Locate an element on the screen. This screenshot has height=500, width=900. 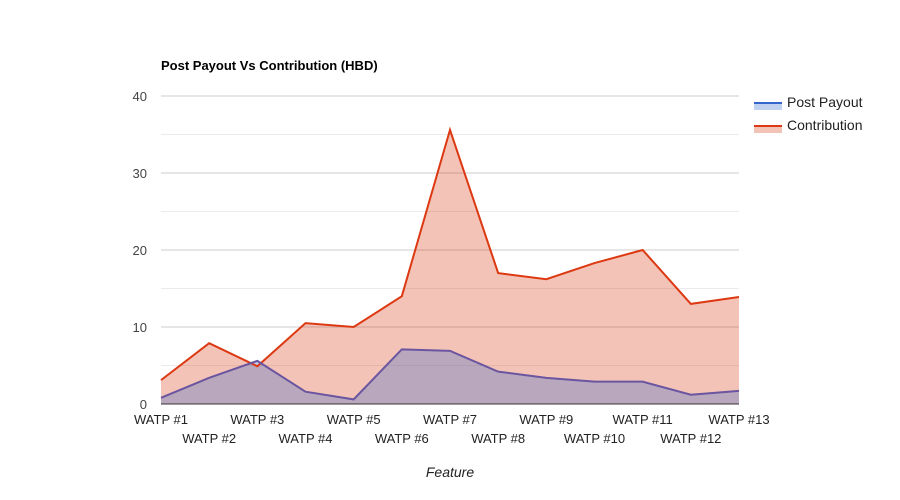
x-tick-label: WATP #13 is located at coordinates (738, 419).